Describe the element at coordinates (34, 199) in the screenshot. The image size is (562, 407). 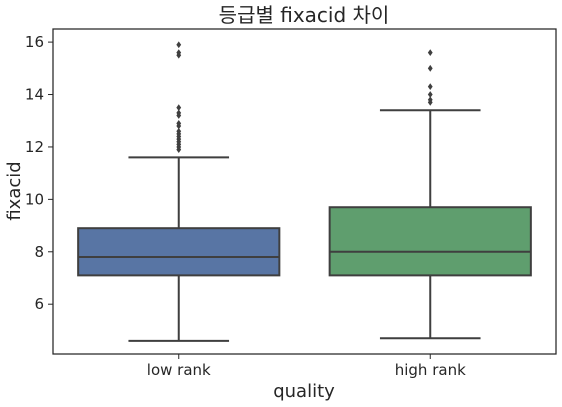
I see `y-tick-label: 10` at that location.